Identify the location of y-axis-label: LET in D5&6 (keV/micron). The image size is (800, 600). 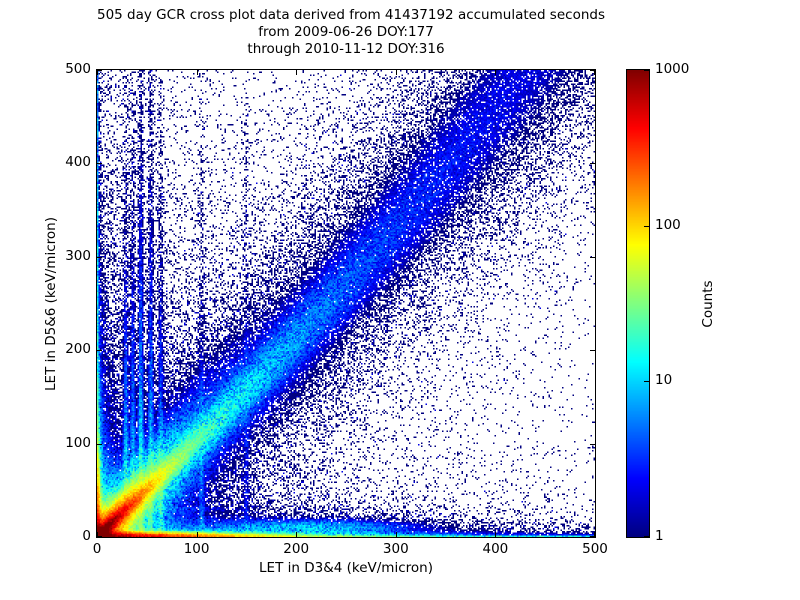
(51, 304).